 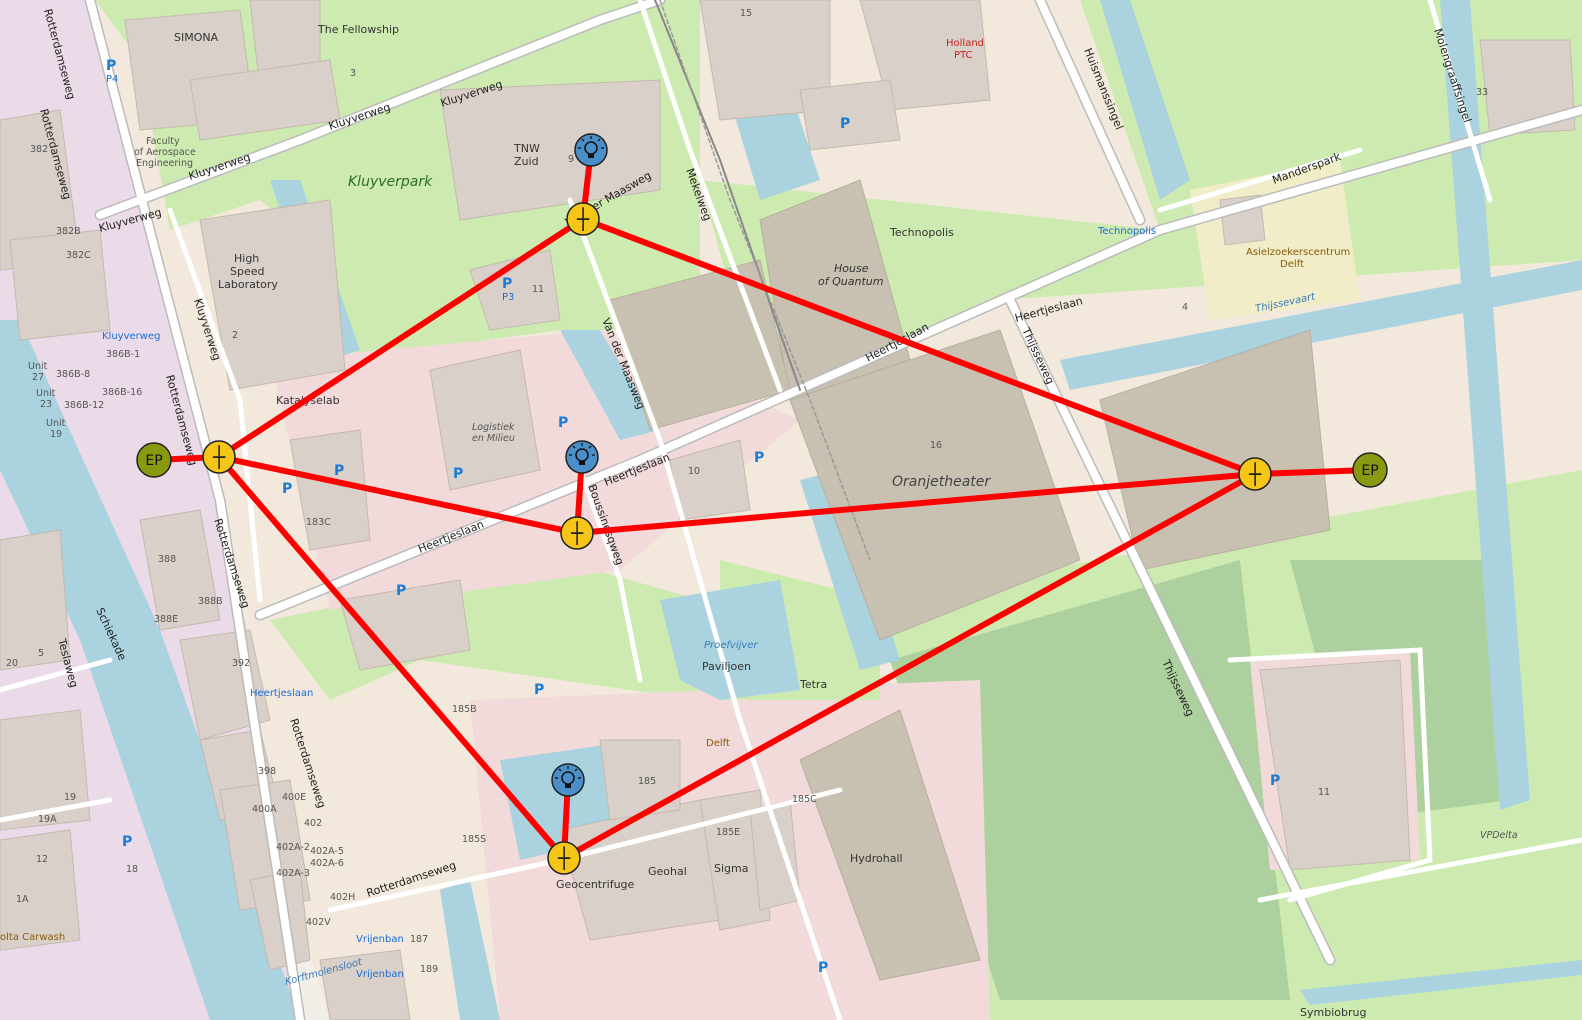 I want to click on house-number: 2, so click(x=235, y=335).